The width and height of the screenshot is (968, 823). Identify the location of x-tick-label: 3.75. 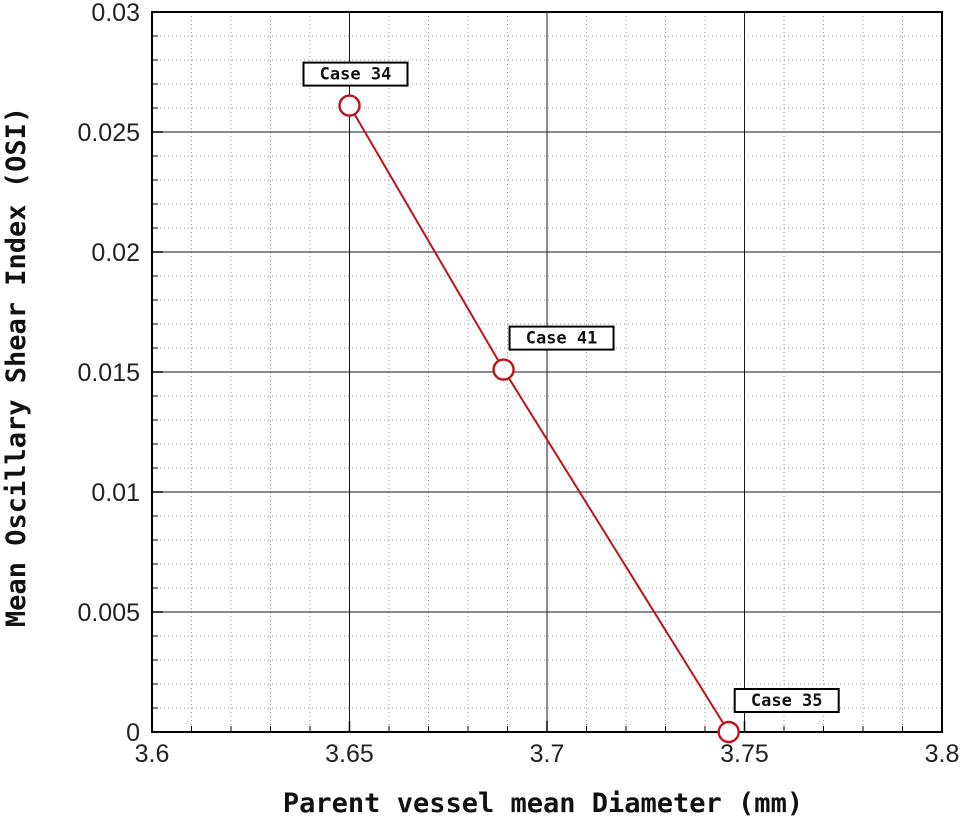
(744, 754).